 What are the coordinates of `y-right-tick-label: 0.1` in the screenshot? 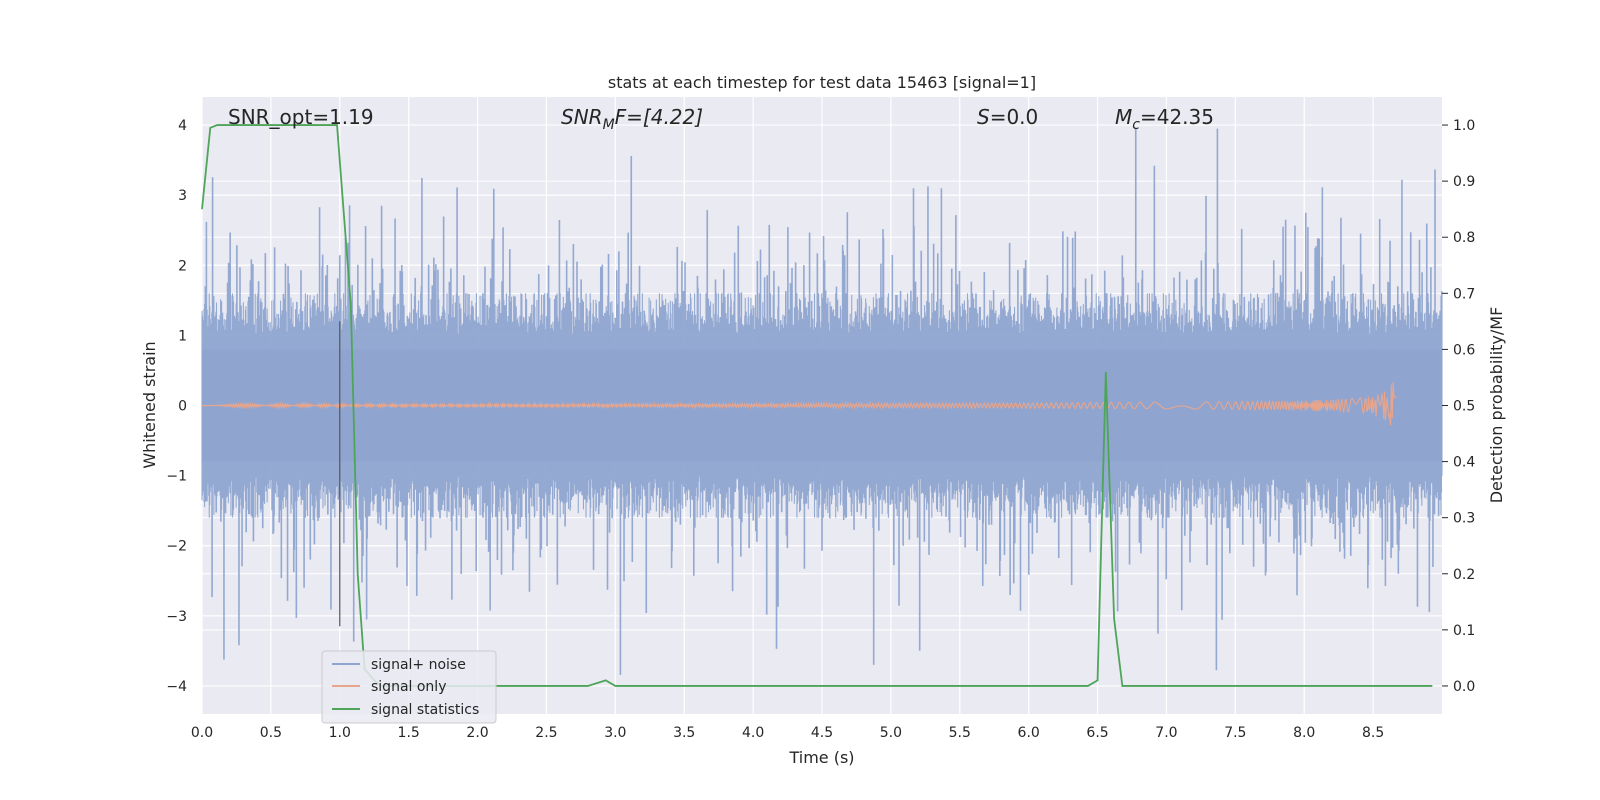 It's located at (1464, 631).